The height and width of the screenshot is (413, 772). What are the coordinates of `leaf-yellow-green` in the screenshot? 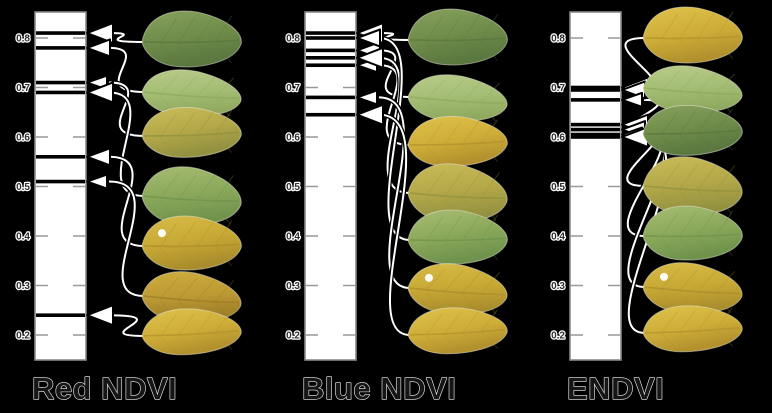 It's located at (191, 132).